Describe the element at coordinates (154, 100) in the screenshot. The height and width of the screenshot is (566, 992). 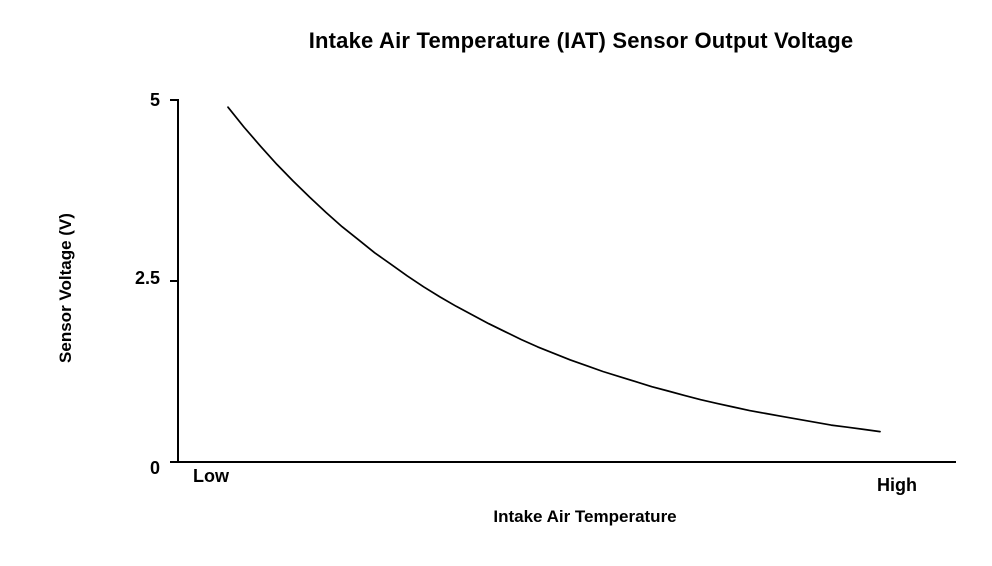
I see `y-tick-label-5: 5` at that location.